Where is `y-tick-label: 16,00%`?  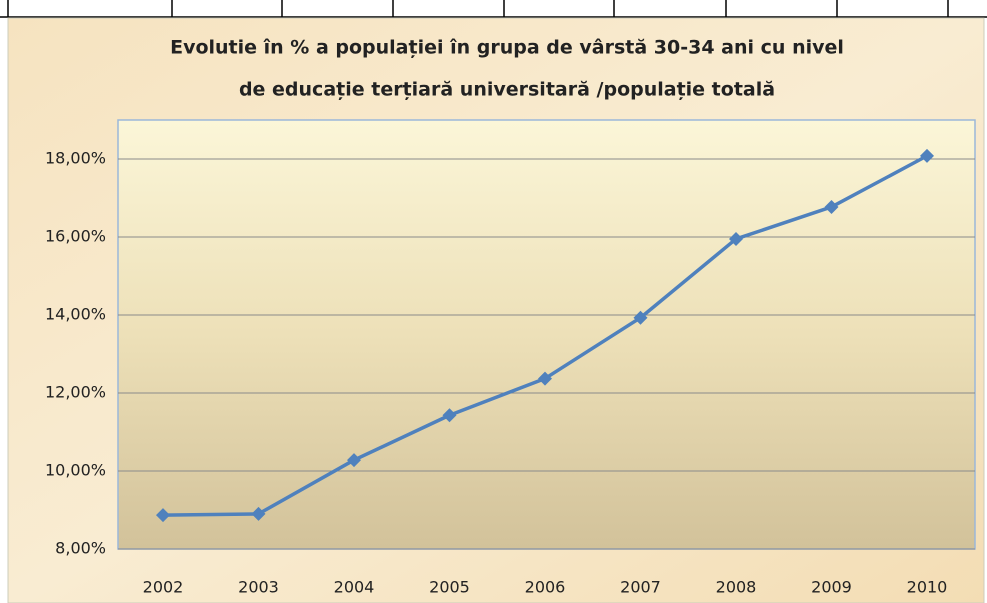 y-tick-label: 16,00% is located at coordinates (75, 236).